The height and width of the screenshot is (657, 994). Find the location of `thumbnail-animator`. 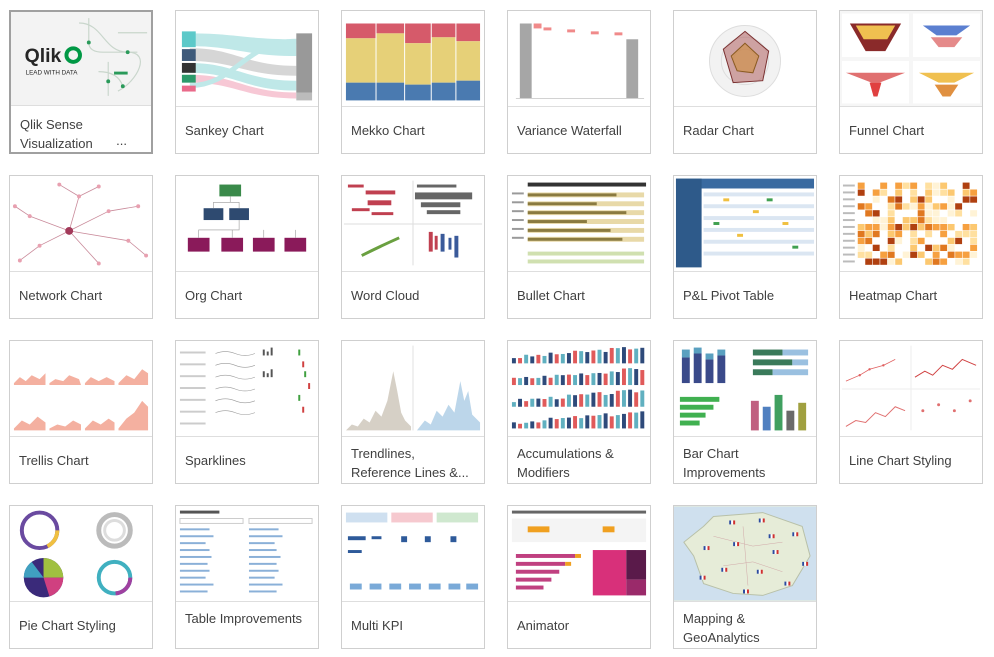

thumbnail-animator is located at coordinates (579, 554).